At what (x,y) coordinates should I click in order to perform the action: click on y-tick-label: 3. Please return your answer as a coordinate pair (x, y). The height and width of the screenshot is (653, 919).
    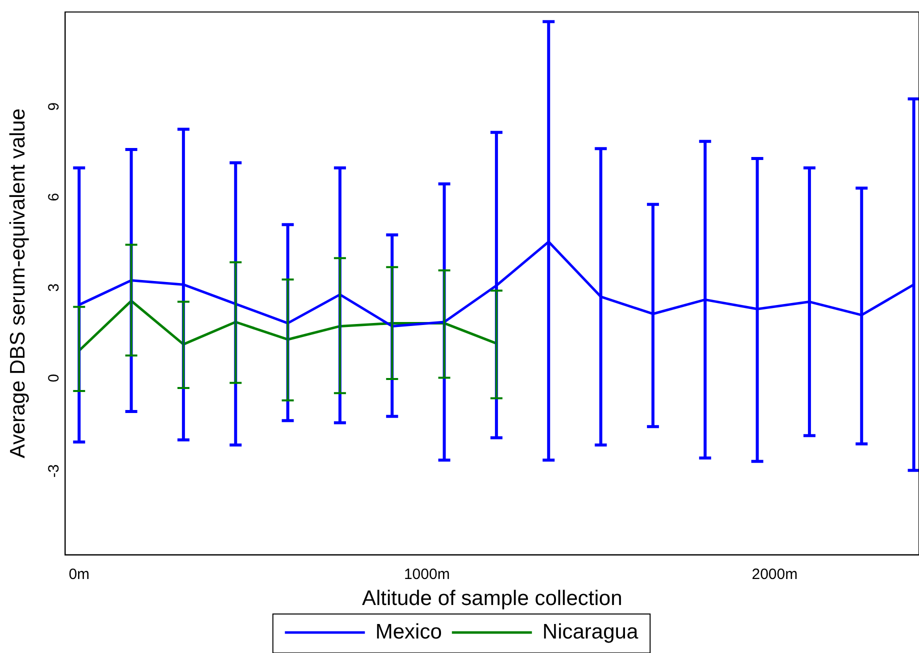
    Looking at the image, I should click on (53, 287).